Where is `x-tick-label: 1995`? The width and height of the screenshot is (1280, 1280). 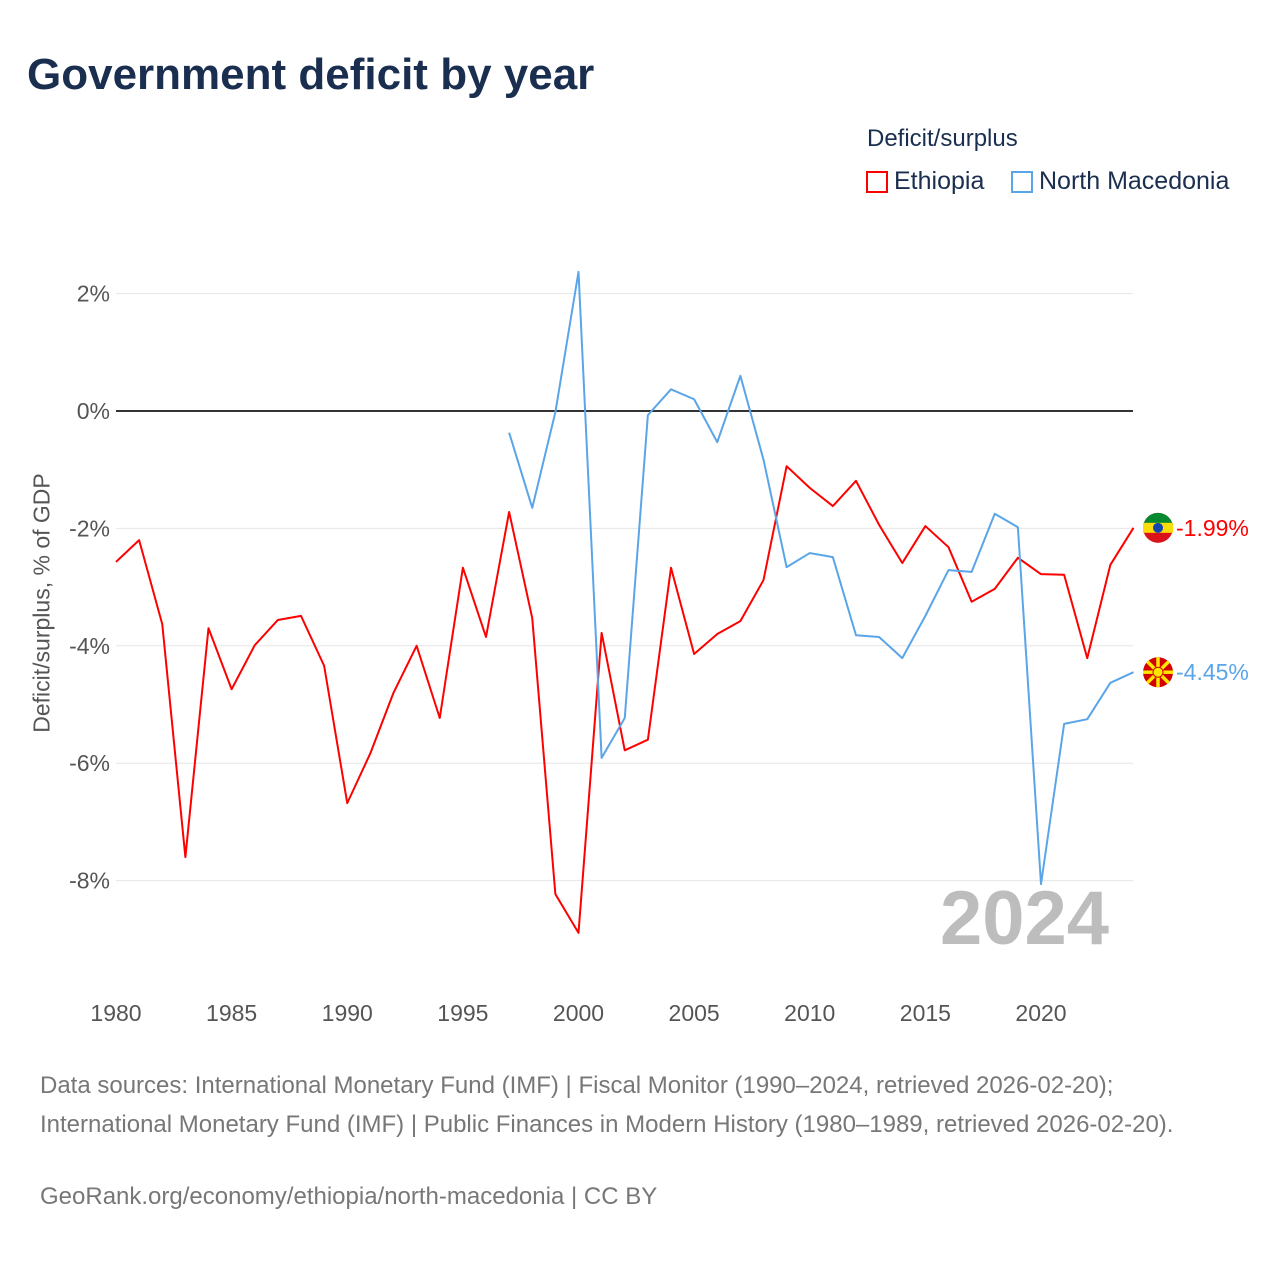 x-tick-label: 1995 is located at coordinates (462, 1013).